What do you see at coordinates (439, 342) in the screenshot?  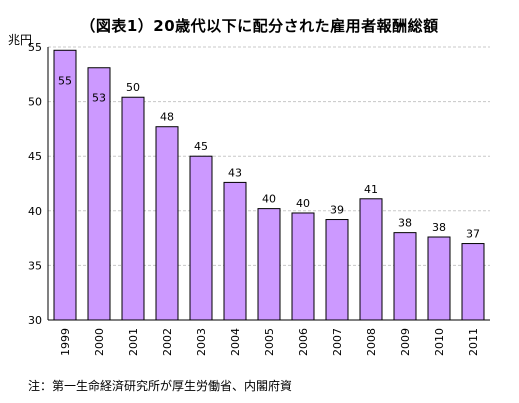 I see `x-tick-label: 2010` at bounding box center [439, 342].